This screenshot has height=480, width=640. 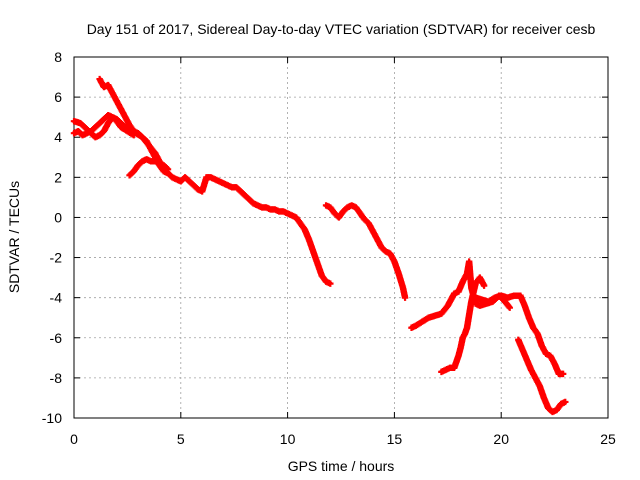 What do you see at coordinates (181, 439) in the screenshot?
I see `x-tick-label: 5` at bounding box center [181, 439].